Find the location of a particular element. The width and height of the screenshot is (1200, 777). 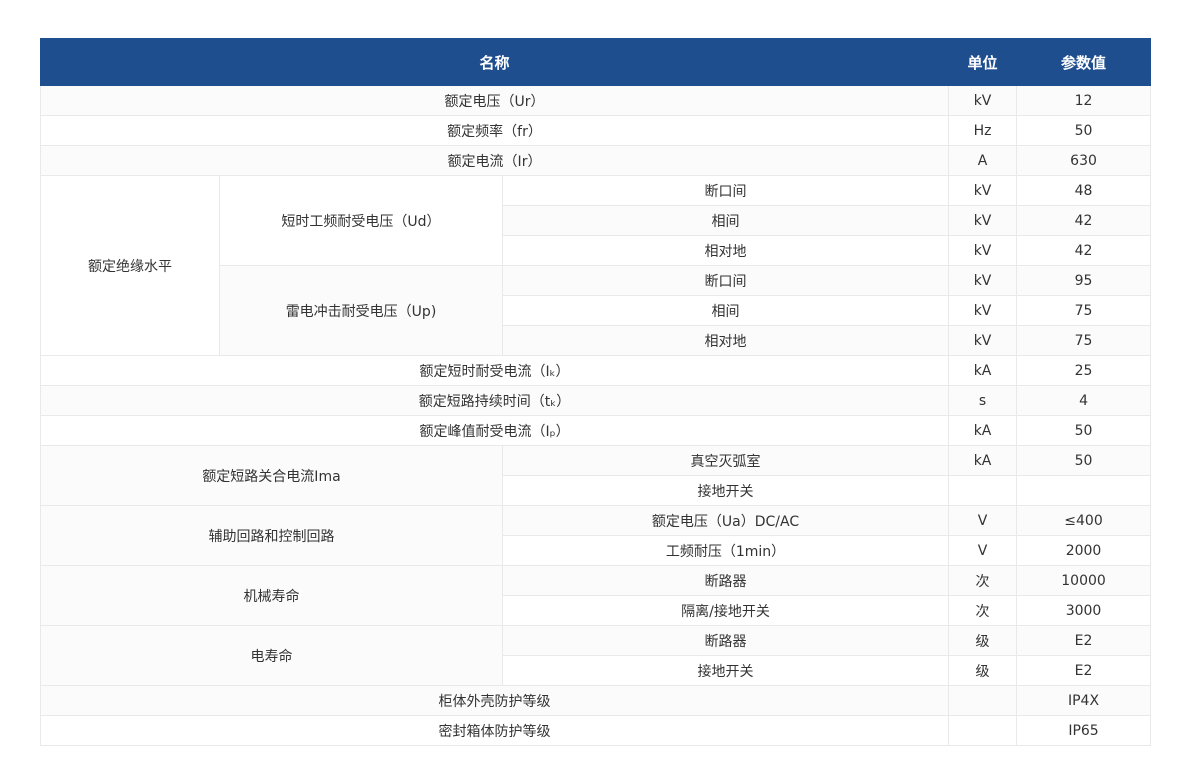

column-header-unit: 单位 is located at coordinates (983, 62).